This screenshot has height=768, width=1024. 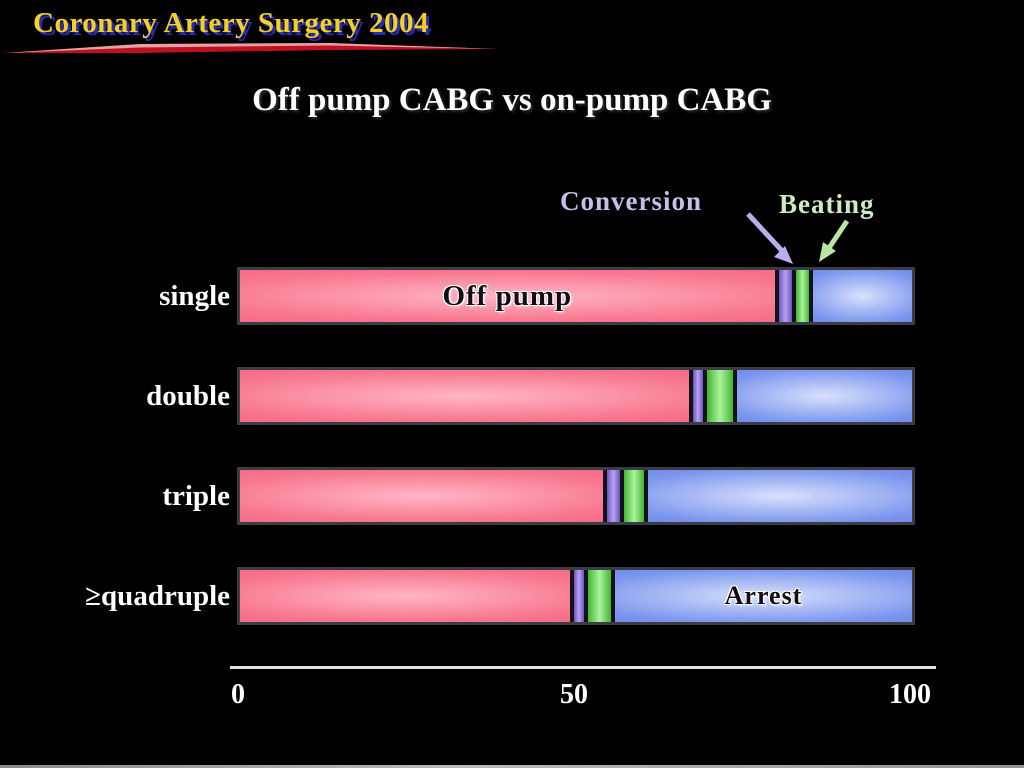 I want to click on x-axis-line, so click(x=583, y=667).